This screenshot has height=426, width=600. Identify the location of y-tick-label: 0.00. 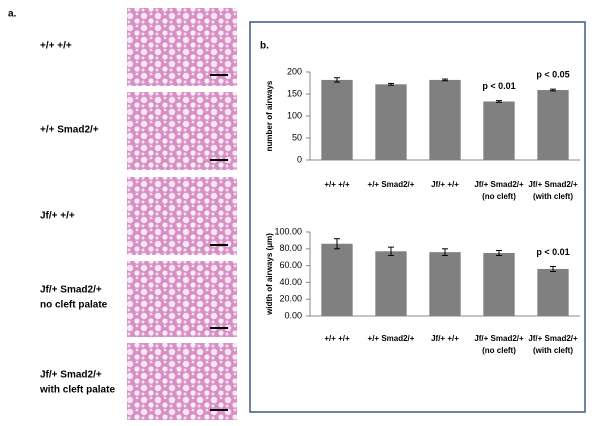
(293, 315).